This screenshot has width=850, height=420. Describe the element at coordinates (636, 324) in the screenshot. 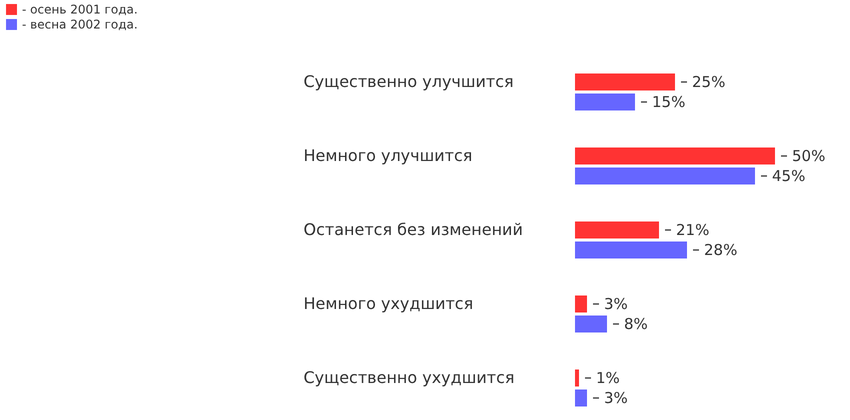

I see `data-label: 8%` at that location.